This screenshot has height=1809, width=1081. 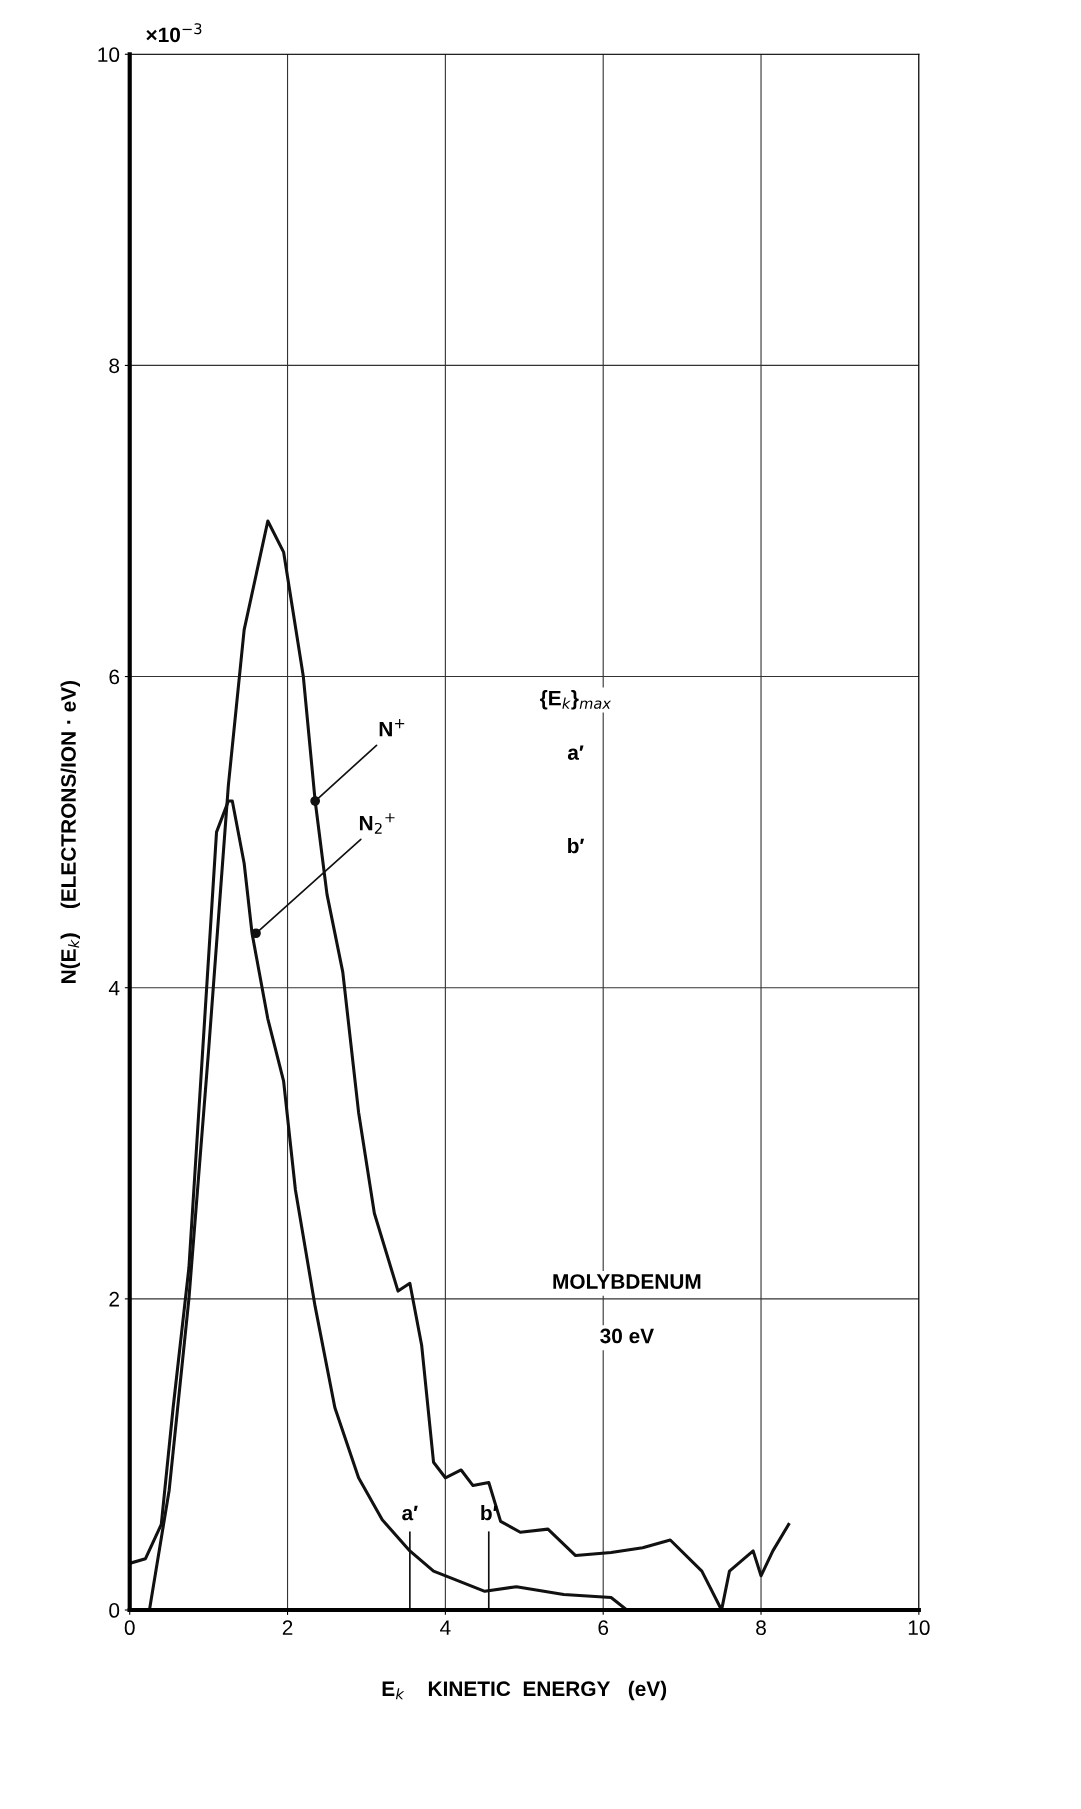 I want to click on x-tick-label: 0, so click(x=129, y=1628).